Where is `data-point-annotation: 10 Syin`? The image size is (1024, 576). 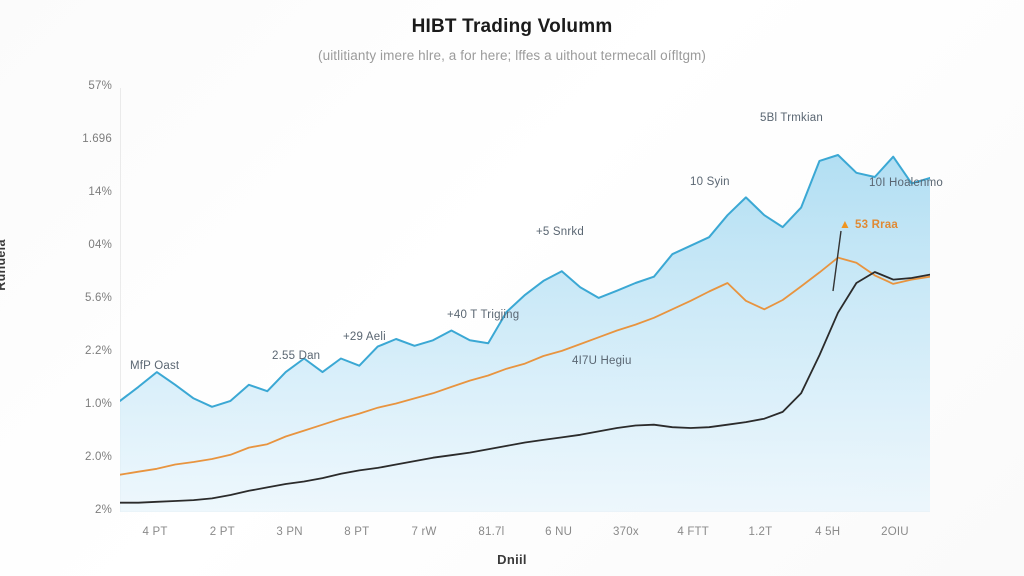
data-point-annotation: 10 Syin is located at coordinates (710, 182).